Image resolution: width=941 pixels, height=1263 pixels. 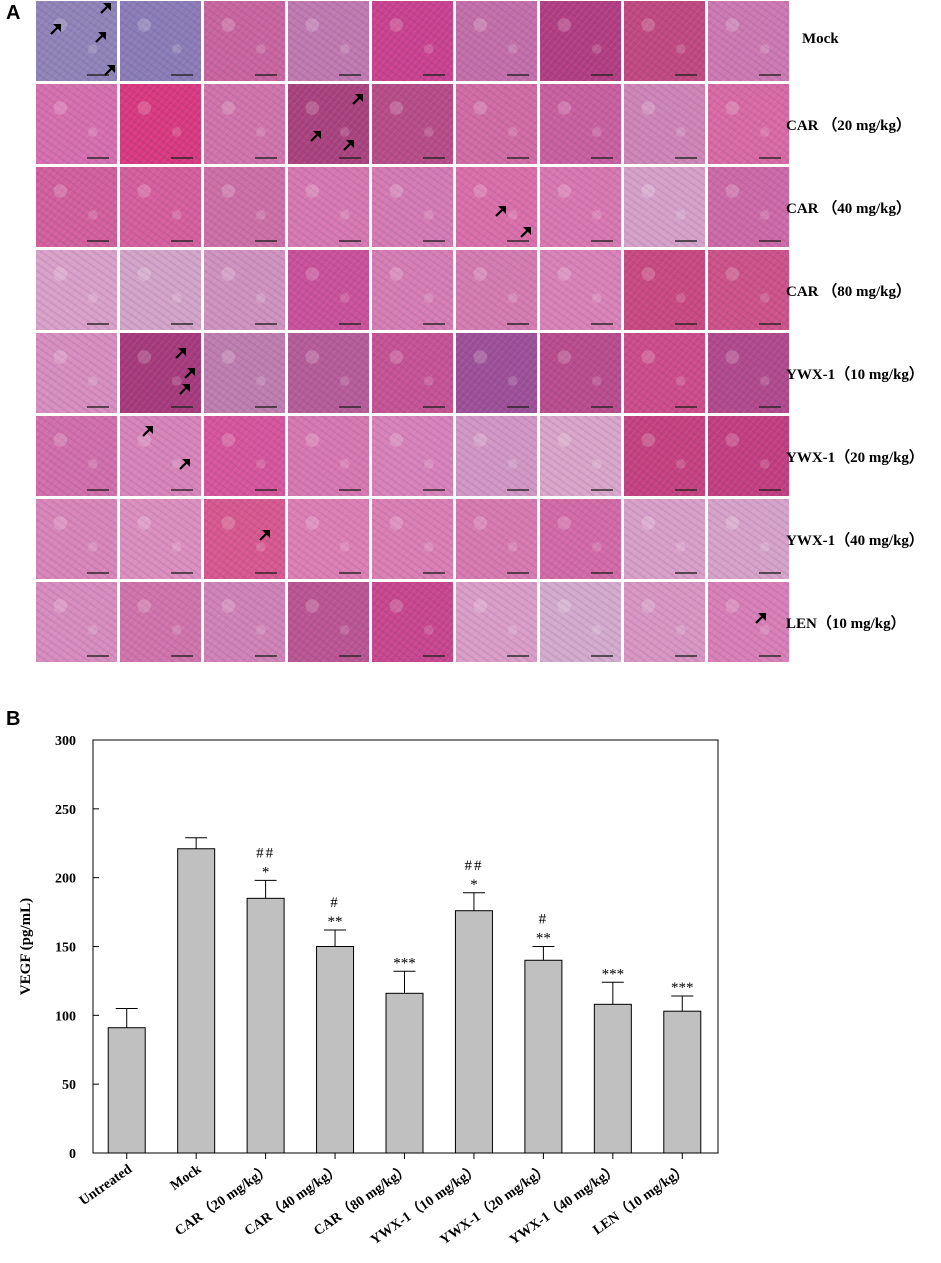 I want to click on row-label: Mock, so click(x=820, y=39).